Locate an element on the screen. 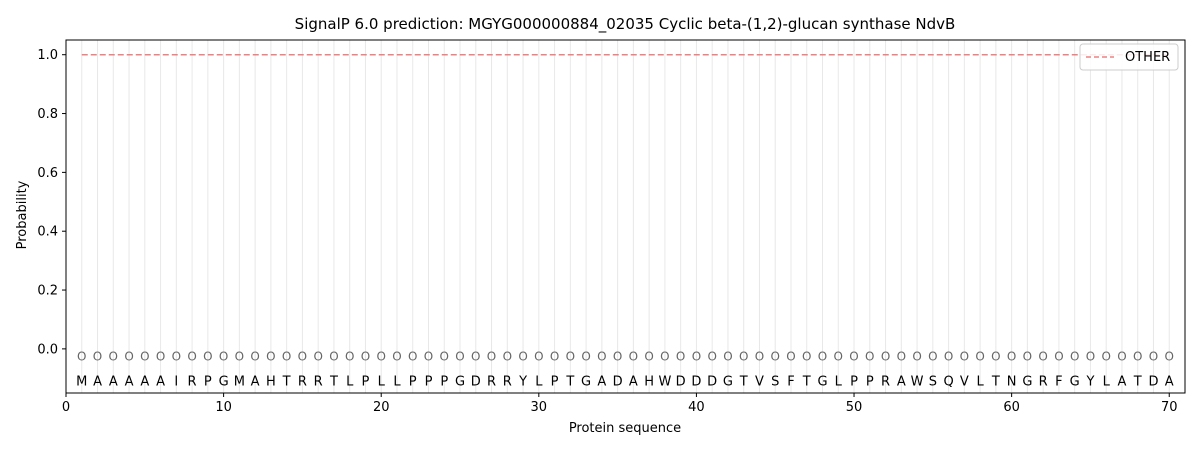 This screenshot has height=450, width=1200. y-tick-label: 0.2 is located at coordinates (47, 291).